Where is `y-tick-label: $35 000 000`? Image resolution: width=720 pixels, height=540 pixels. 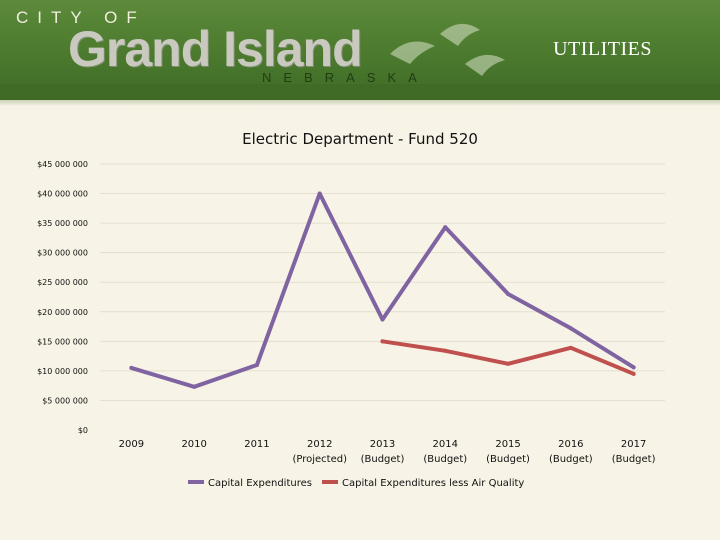 y-tick-label: $35 000 000 is located at coordinates (62, 223).